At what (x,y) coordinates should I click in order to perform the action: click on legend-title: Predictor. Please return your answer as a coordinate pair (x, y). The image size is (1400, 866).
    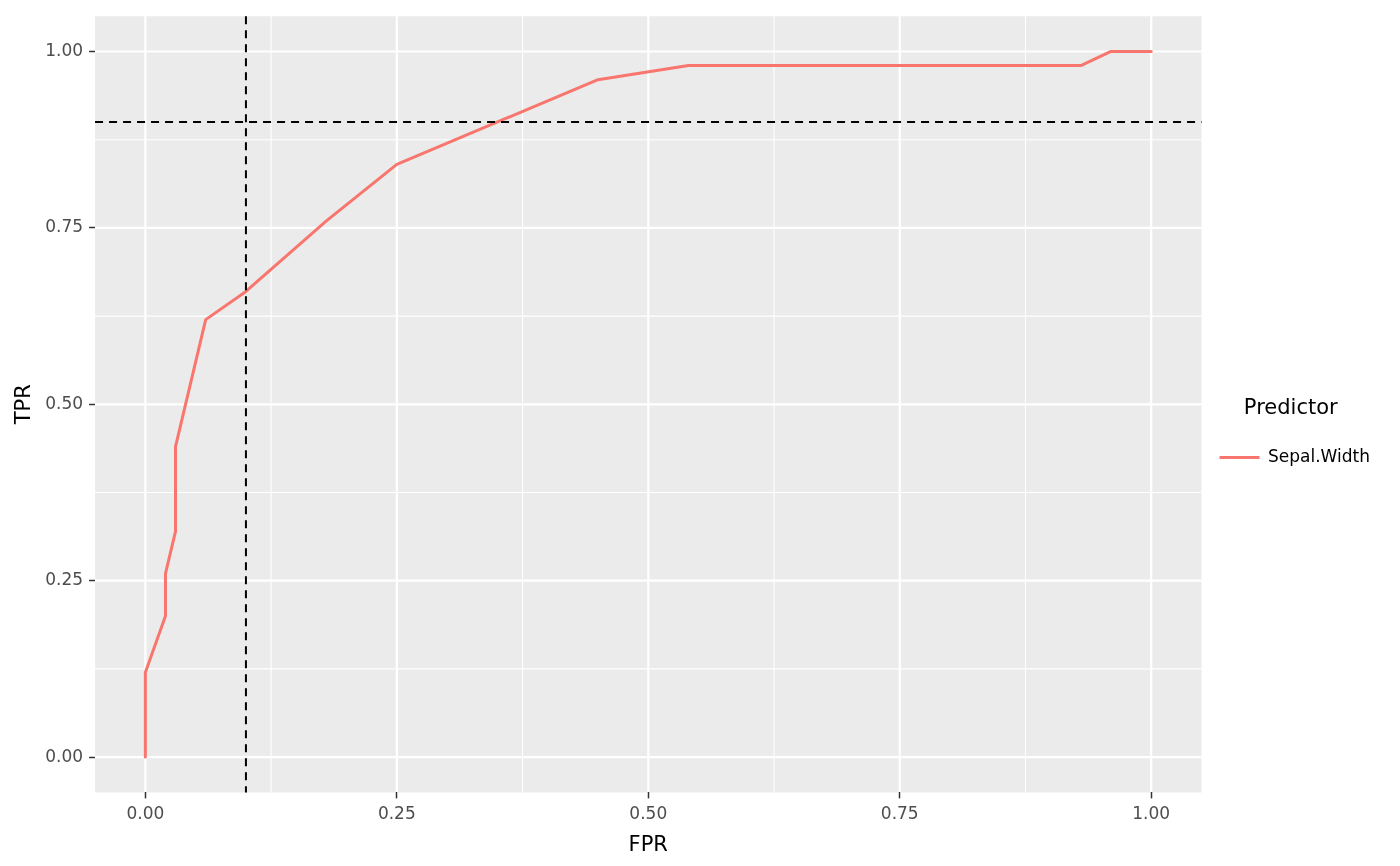
    Looking at the image, I should click on (1291, 406).